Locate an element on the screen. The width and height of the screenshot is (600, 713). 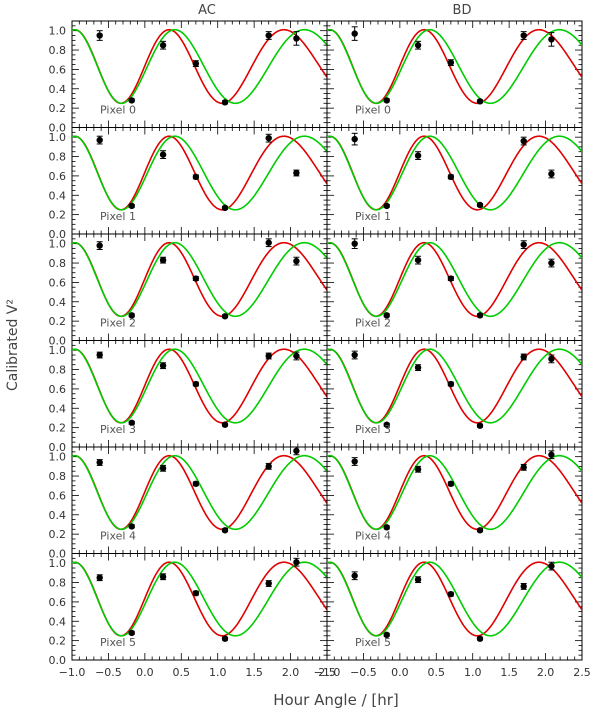
panel-bd-pixel-0: Pixel 0 is located at coordinates (454, 74).